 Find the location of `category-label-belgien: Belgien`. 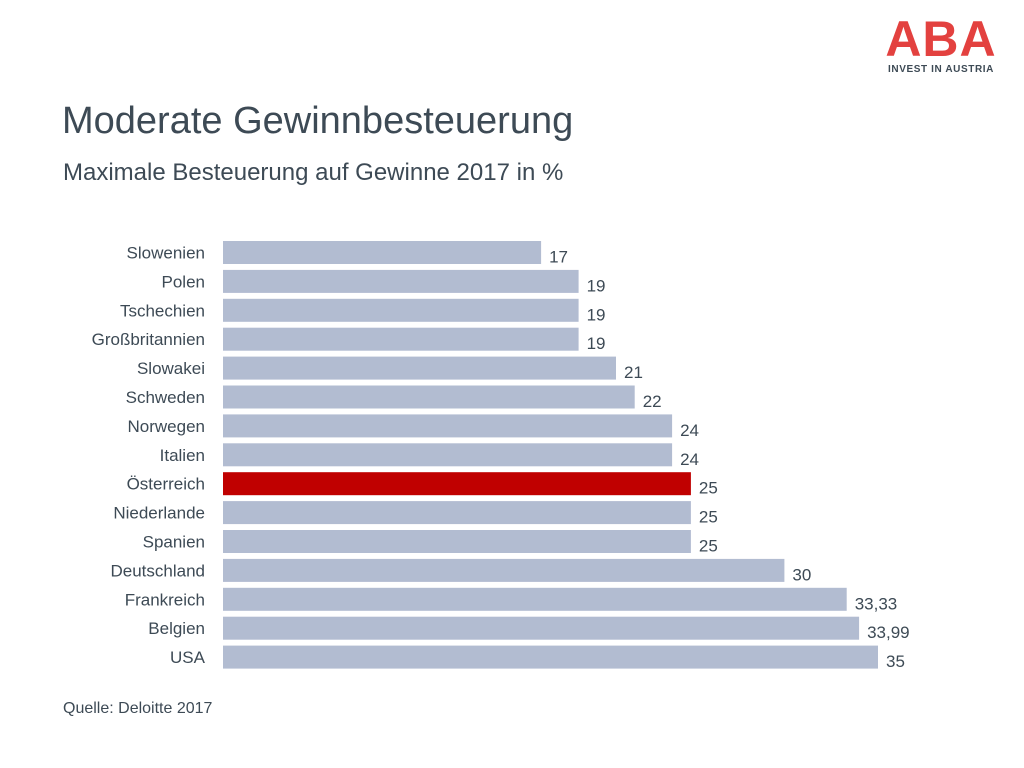

category-label-belgien: Belgien is located at coordinates (176, 628).